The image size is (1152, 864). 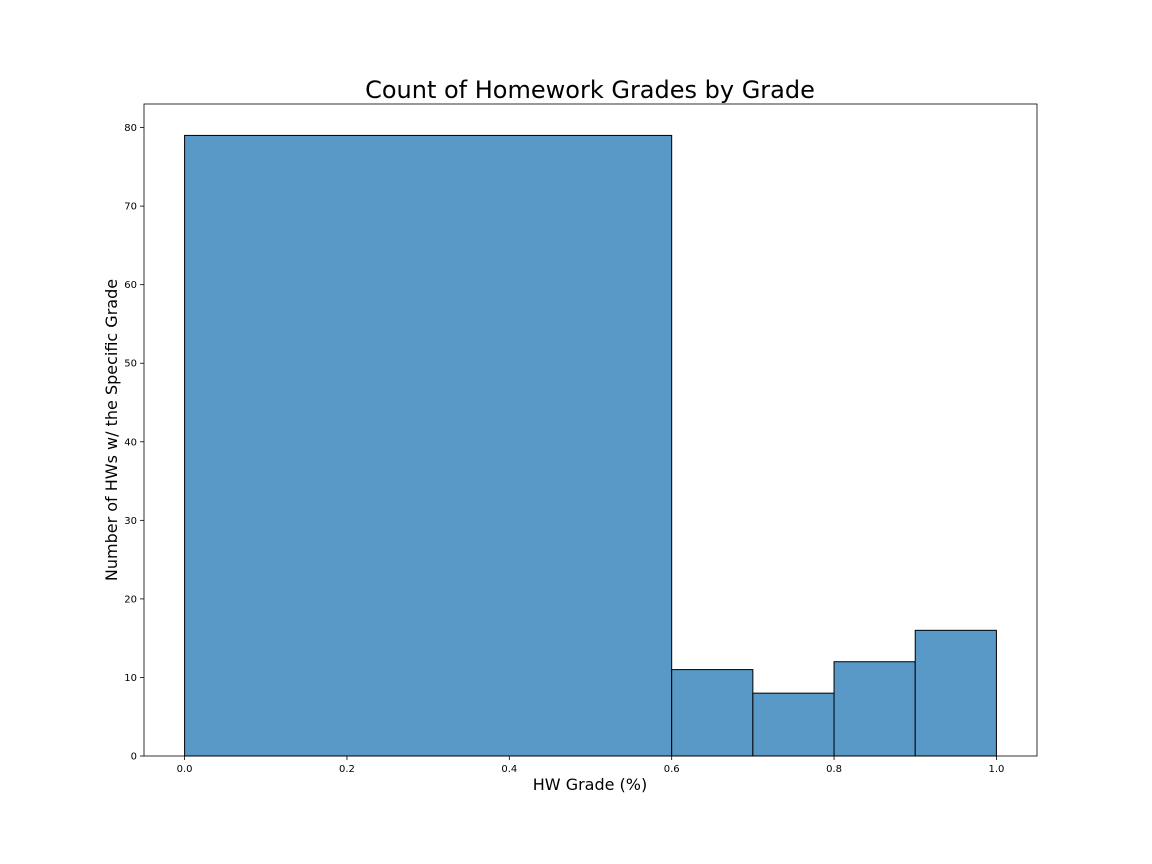 What do you see at coordinates (134, 757) in the screenshot?
I see `y-tick-label: 0` at bounding box center [134, 757].